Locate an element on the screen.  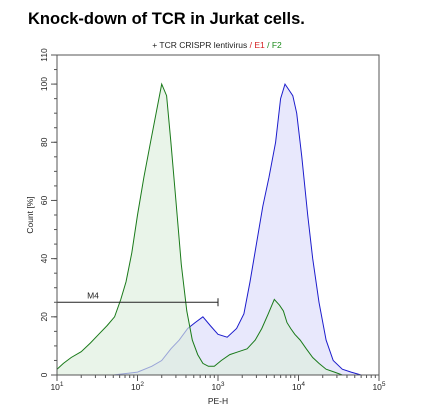
x-axis: 10¹ 10² 10³ 10⁴ 10⁵ is located at coordinates (218, 383).